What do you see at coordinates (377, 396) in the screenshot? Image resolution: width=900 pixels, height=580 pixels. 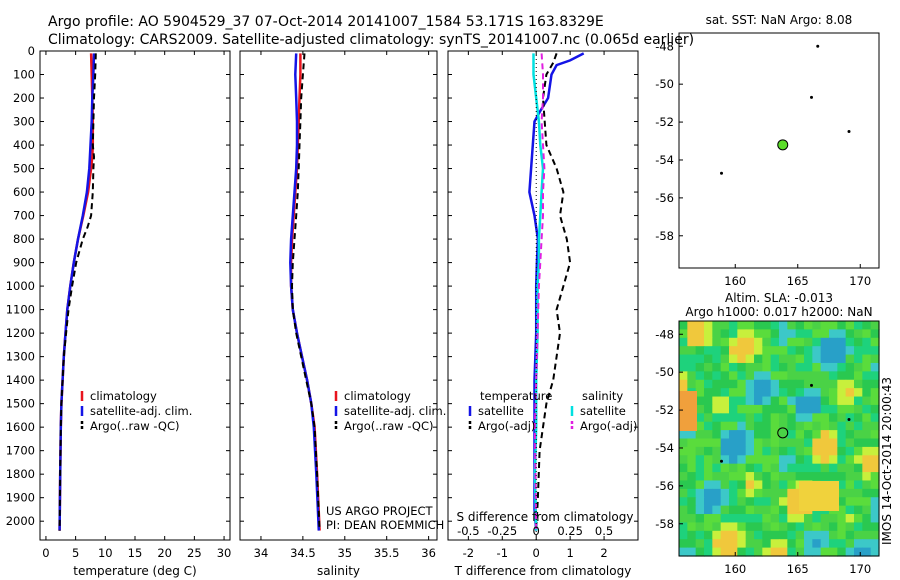 I see `salinity-legend-label: climatology` at bounding box center [377, 396].